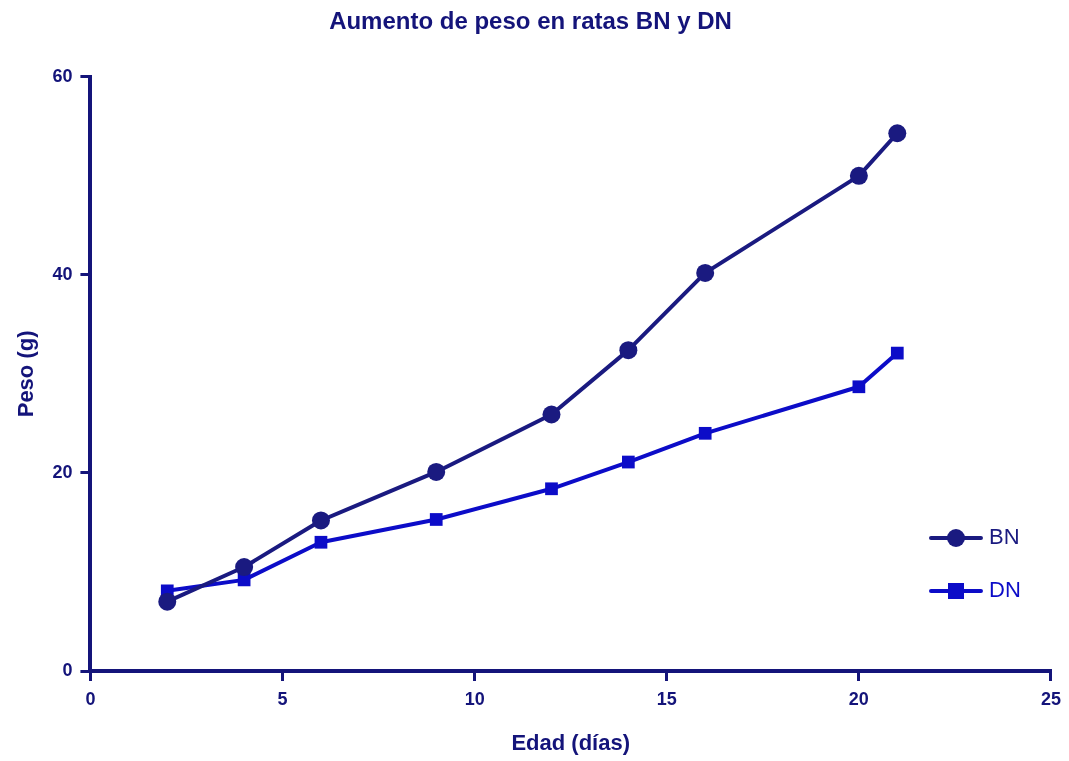  Describe the element at coordinates (282, 698) in the screenshot. I see `x-tick-label: 5` at that location.